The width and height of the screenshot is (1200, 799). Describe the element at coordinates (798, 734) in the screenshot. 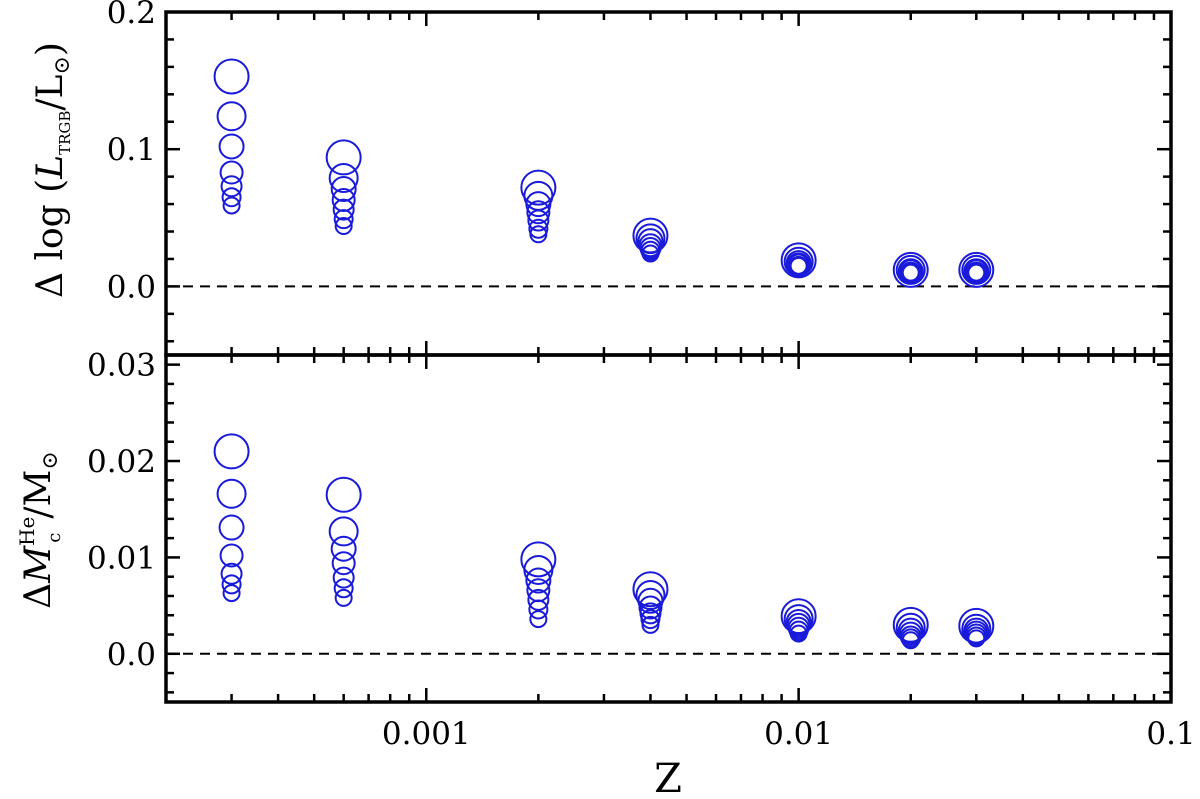

I see `x-tick-label: 0.01` at that location.